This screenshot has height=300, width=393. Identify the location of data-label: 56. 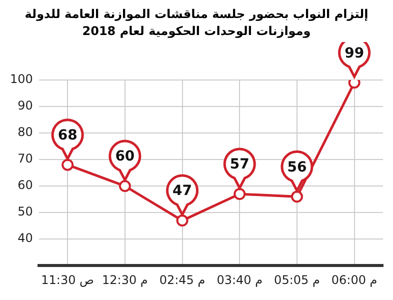
(297, 167).